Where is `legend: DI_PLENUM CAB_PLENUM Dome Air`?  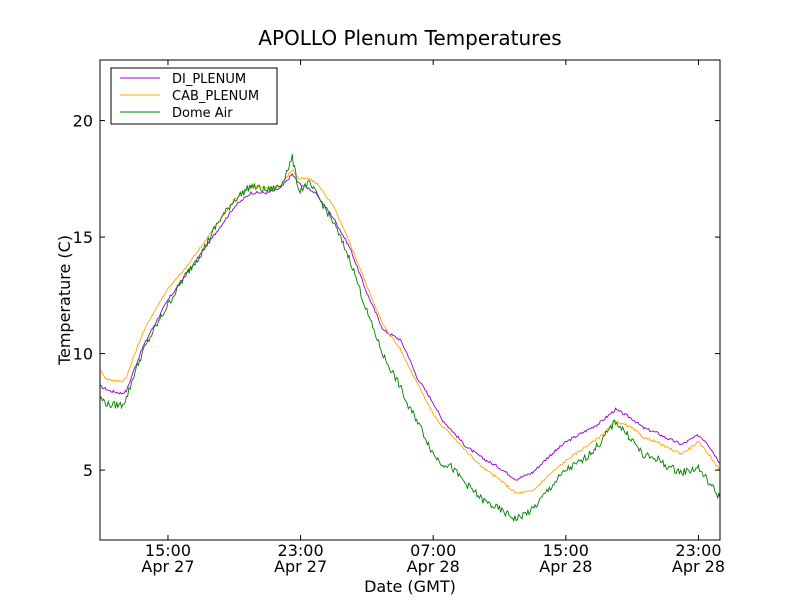 legend: DI_PLENUM CAB_PLENUM Dome Air is located at coordinates (194, 96).